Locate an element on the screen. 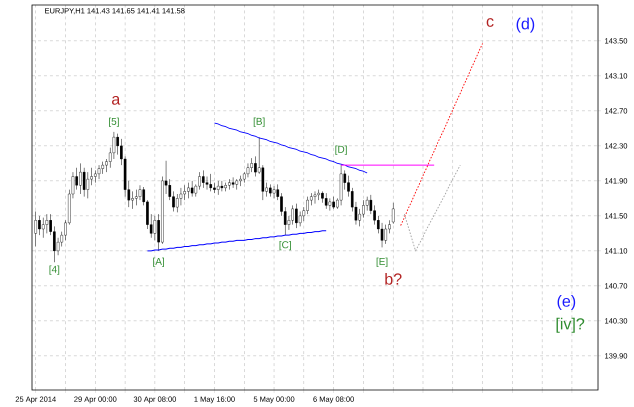  annotation: c is located at coordinates (490, 22).